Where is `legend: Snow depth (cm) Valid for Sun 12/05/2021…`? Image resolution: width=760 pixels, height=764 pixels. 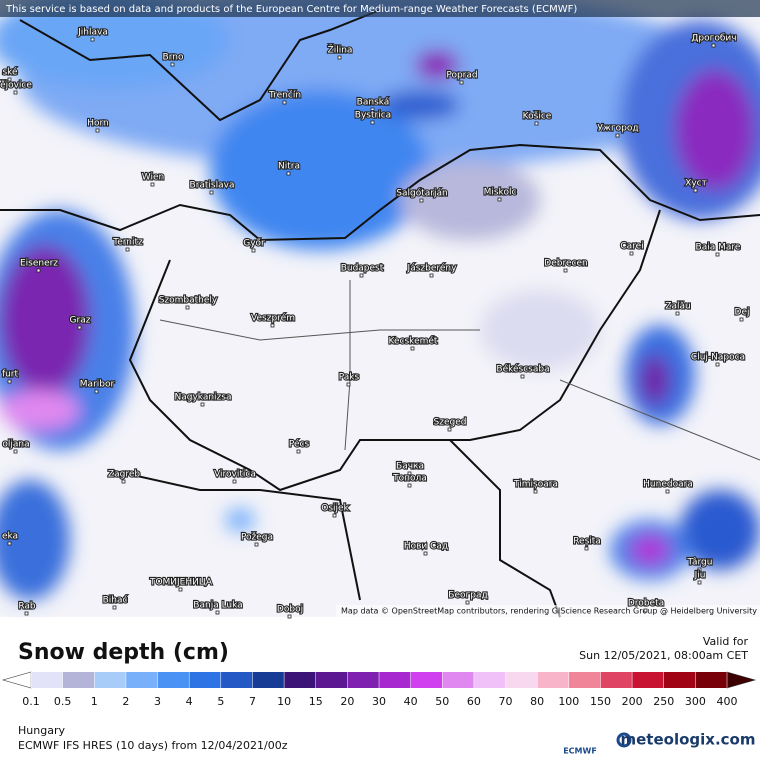 legend: Snow depth (cm) Valid for Sun 12/05/2021… is located at coordinates (379, 671).